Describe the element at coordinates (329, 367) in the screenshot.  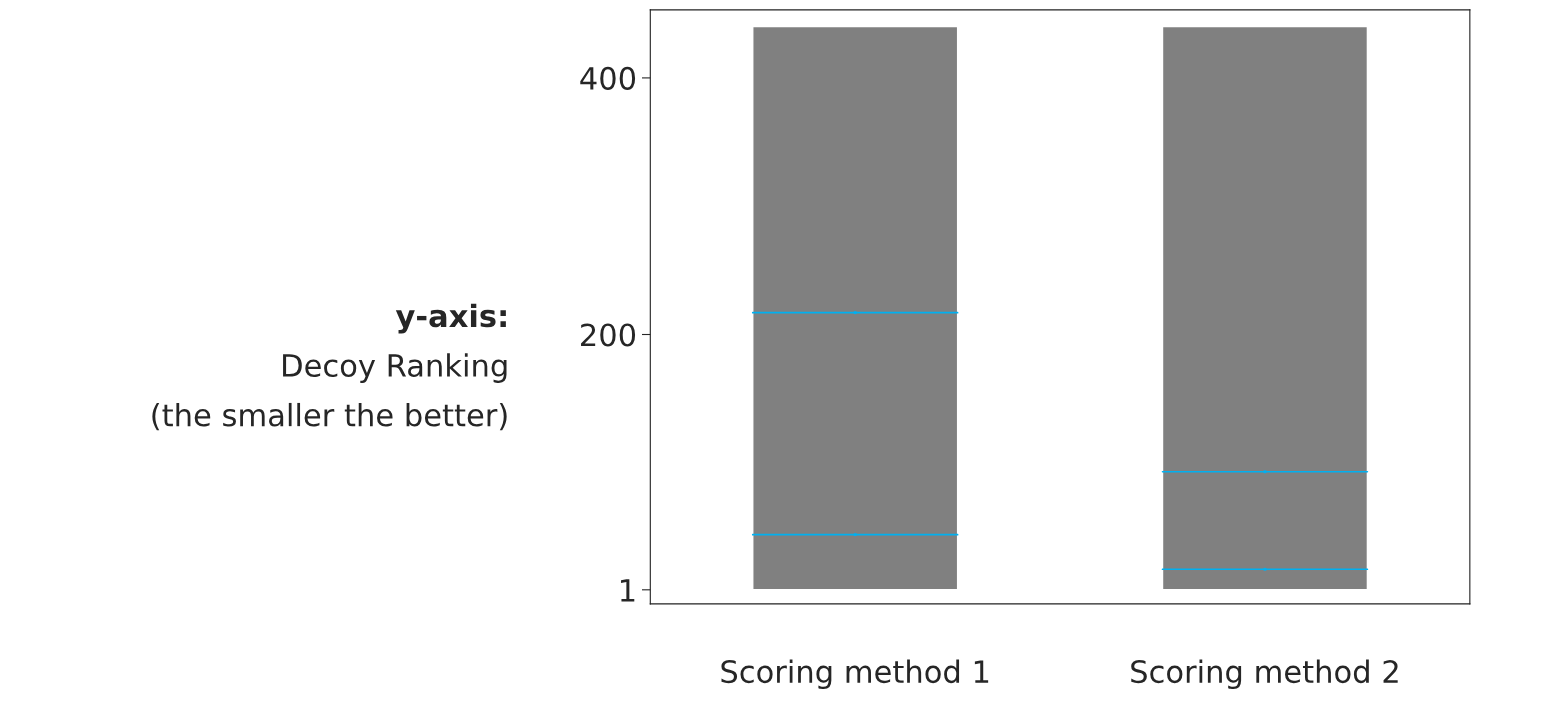
I see `y-axis-title: y-axis: Decoy Ranking (the smaller the better)` at that location.